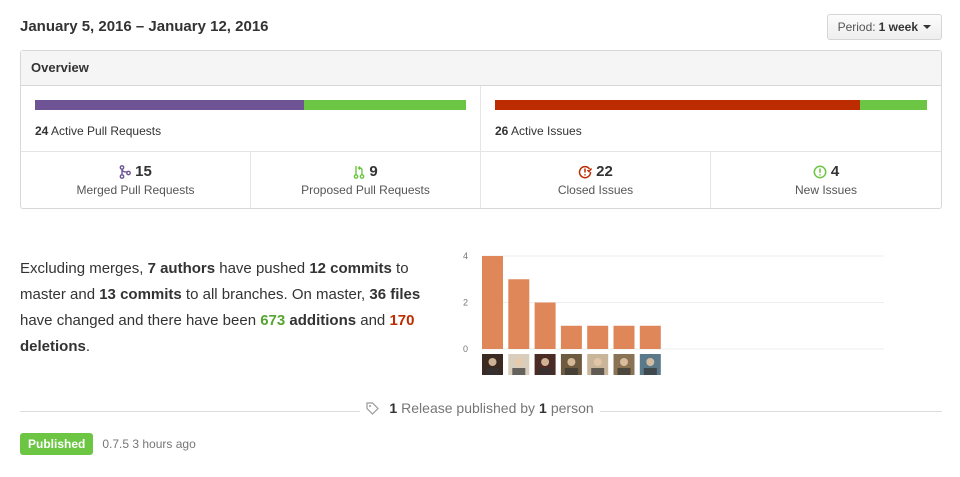 This screenshot has height=477, width=960. I want to click on summary-text-6: and, so click(373, 320).